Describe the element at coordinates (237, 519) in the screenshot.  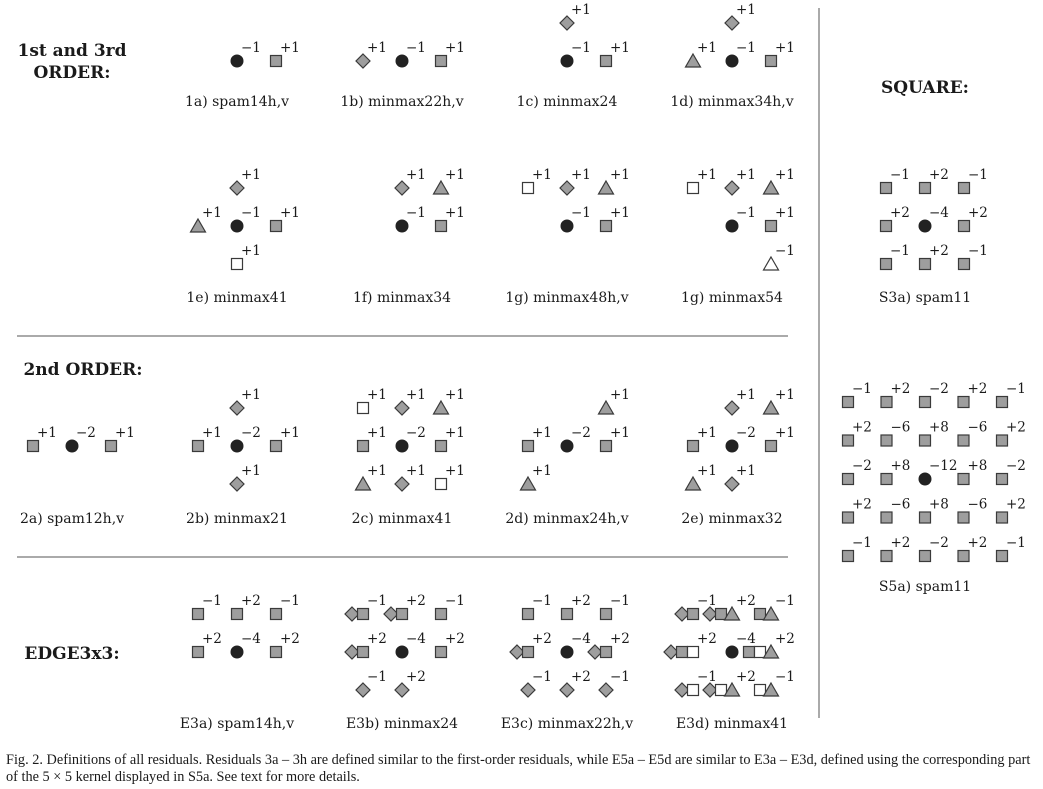
I see `panel-label-2b: 2b) minmax21` at that location.